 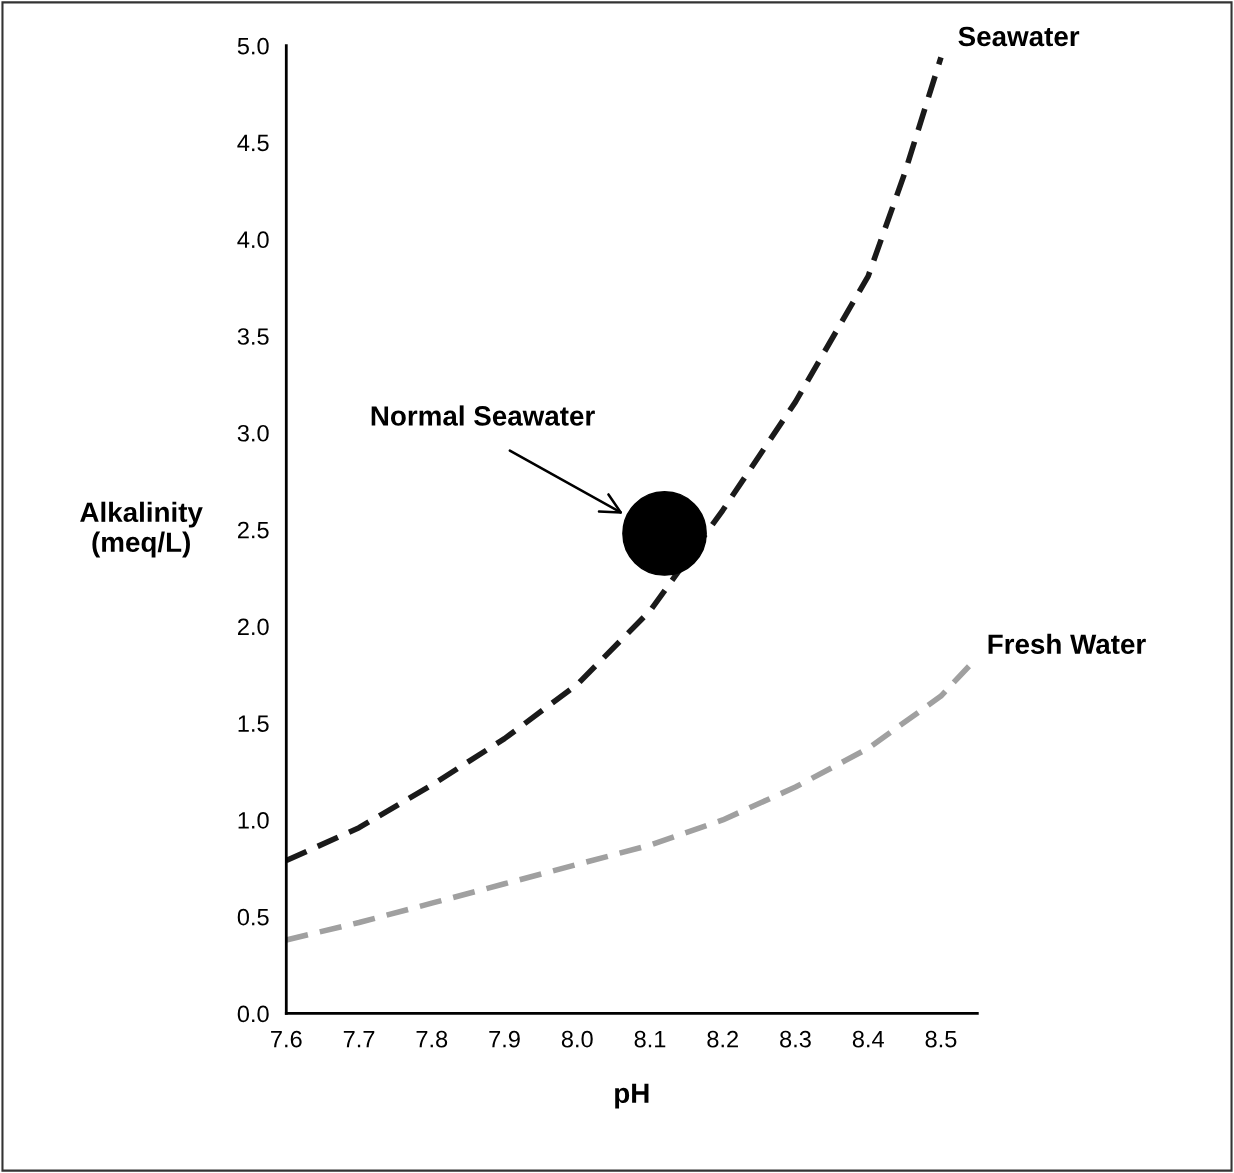 What do you see at coordinates (632, 1096) in the screenshot?
I see `x-axis-title: pH` at bounding box center [632, 1096].